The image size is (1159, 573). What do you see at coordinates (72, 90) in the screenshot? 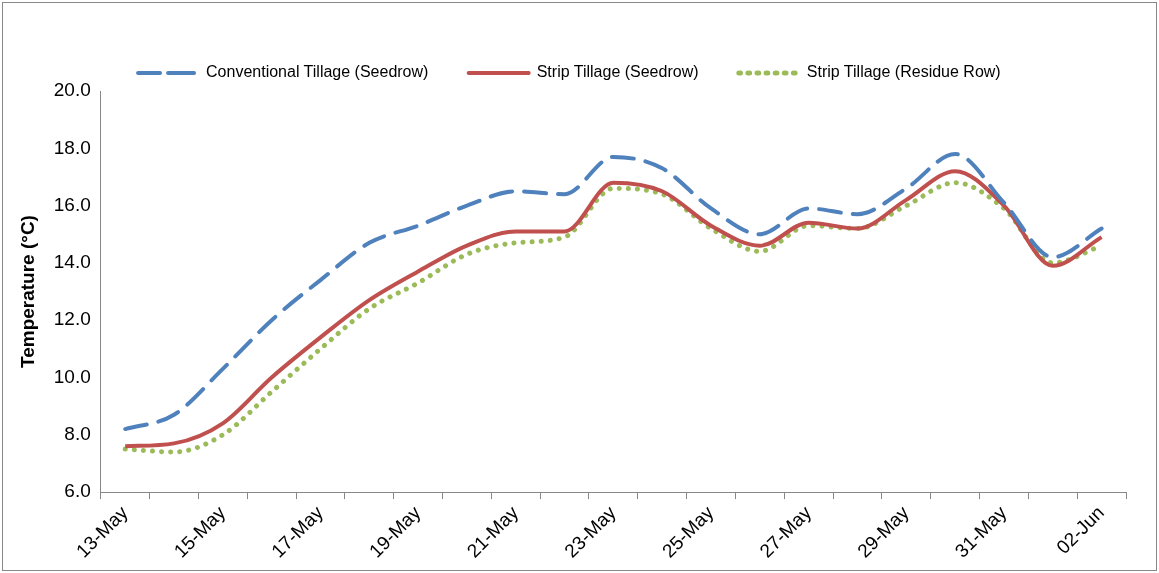
I see `y-tick-label: 20.0` at bounding box center [72, 90].